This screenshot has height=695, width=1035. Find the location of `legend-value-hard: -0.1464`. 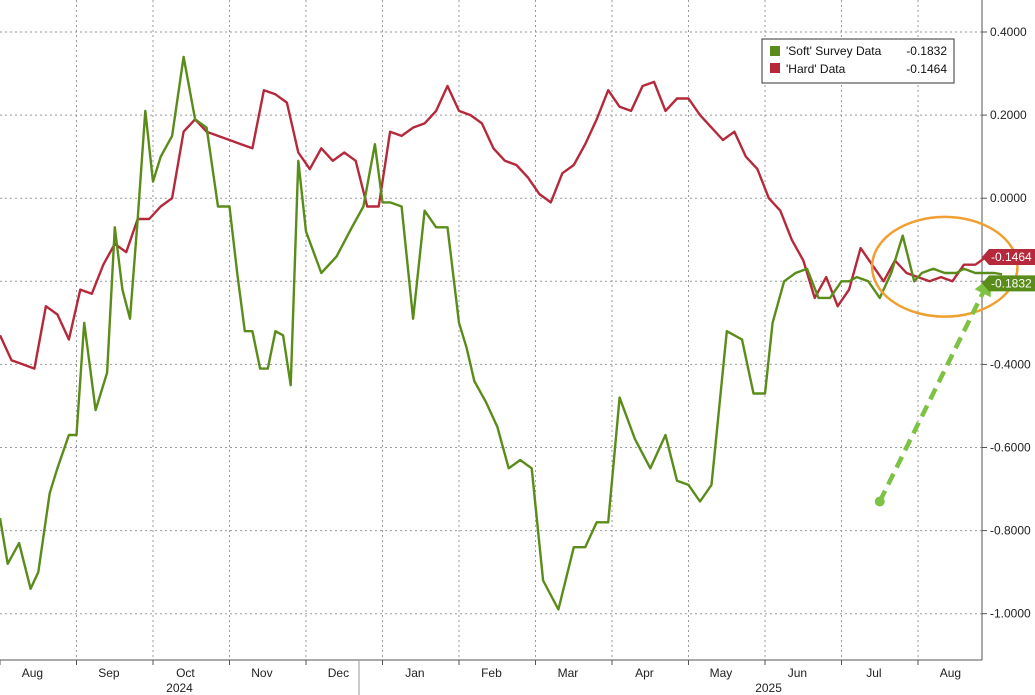

legend-value-hard: -0.1464 is located at coordinates (926, 69).